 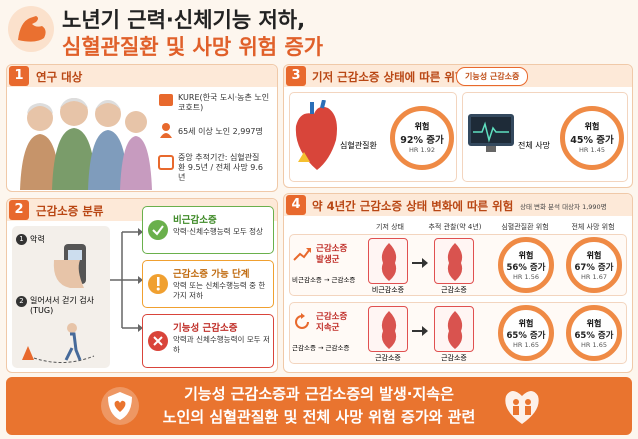 What do you see at coordinates (455, 227) in the screenshot?
I see `column-header: 추적 관찰(약 4년)` at bounding box center [455, 227].